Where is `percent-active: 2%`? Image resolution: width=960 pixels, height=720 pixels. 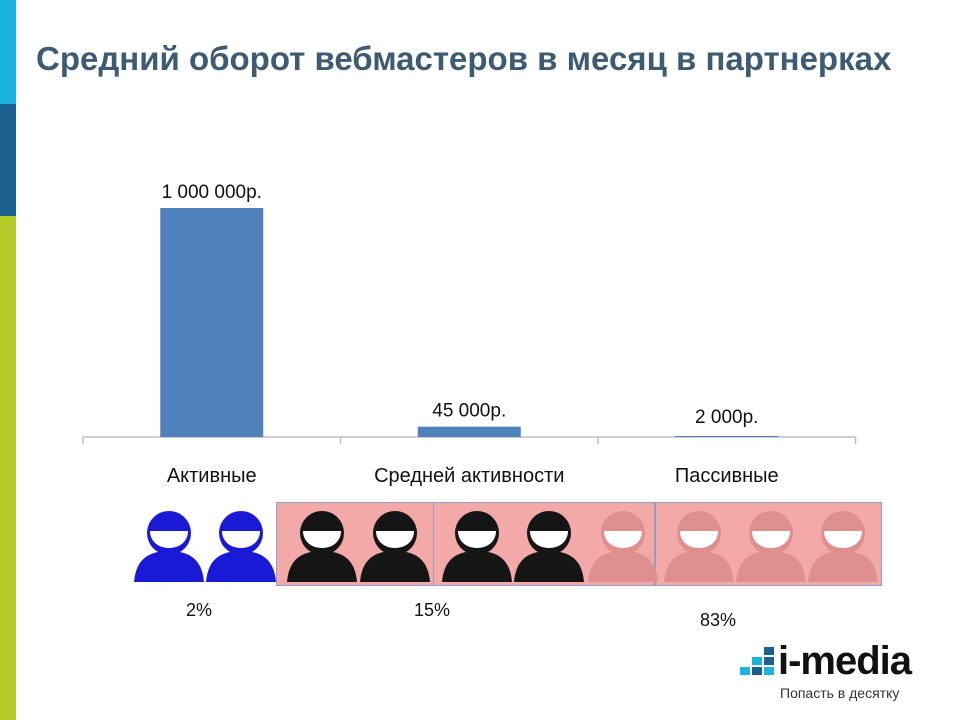 percent-active: 2% is located at coordinates (199, 610).